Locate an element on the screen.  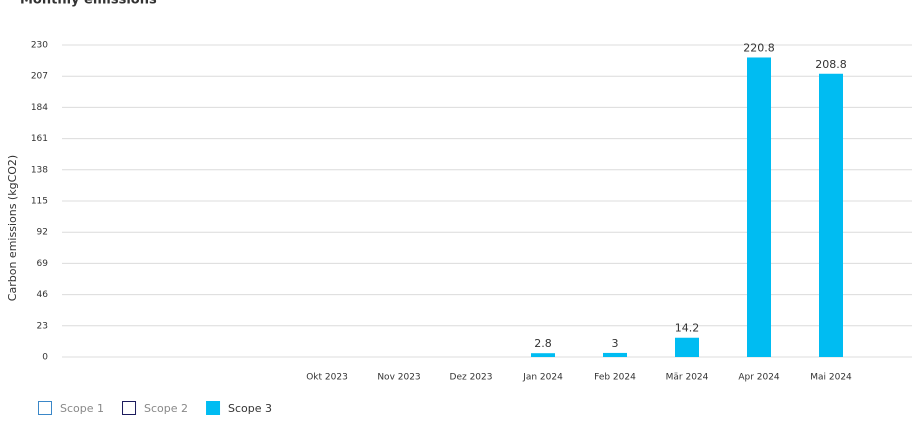
y-tick-label: 138 is located at coordinates (39, 170).